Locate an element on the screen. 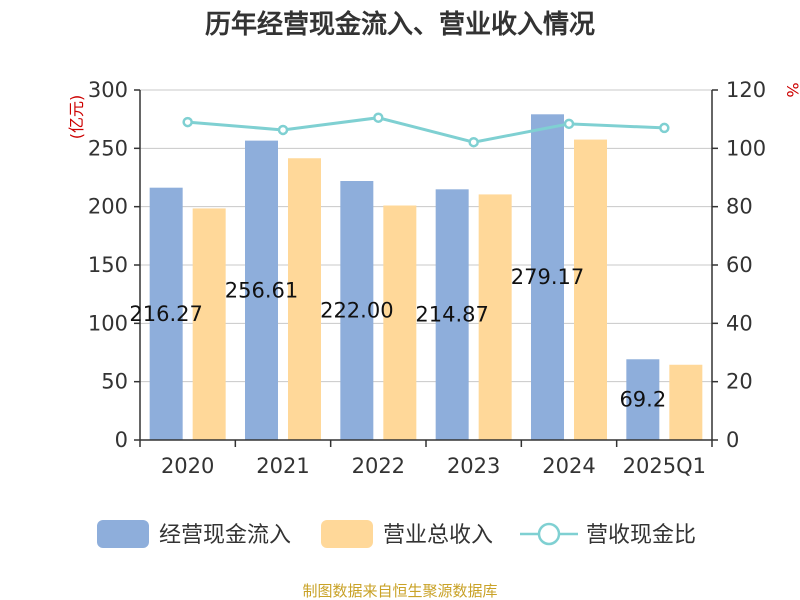 This screenshot has height=600, width=800. y-left-tick-label: 50 is located at coordinates (114, 382).